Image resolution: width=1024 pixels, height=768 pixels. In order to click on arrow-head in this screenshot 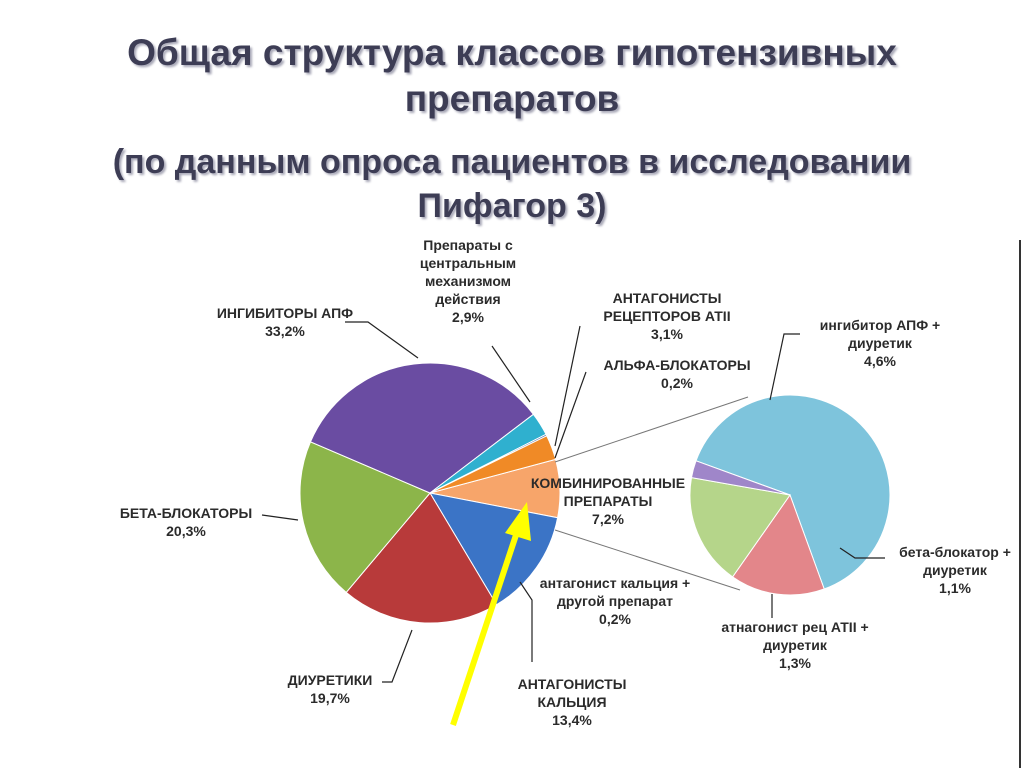, I will do `click(518, 521)`.